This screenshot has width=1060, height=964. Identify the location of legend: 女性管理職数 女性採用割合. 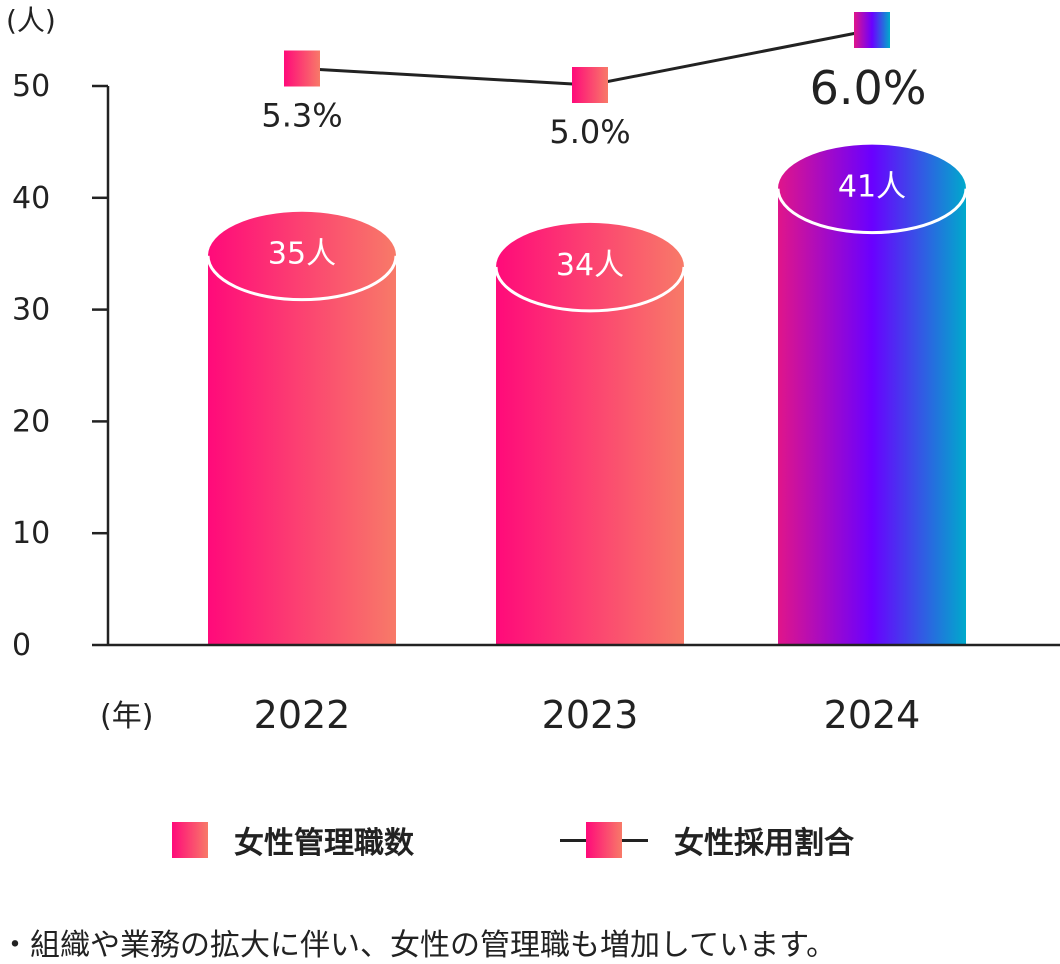
(530, 840).